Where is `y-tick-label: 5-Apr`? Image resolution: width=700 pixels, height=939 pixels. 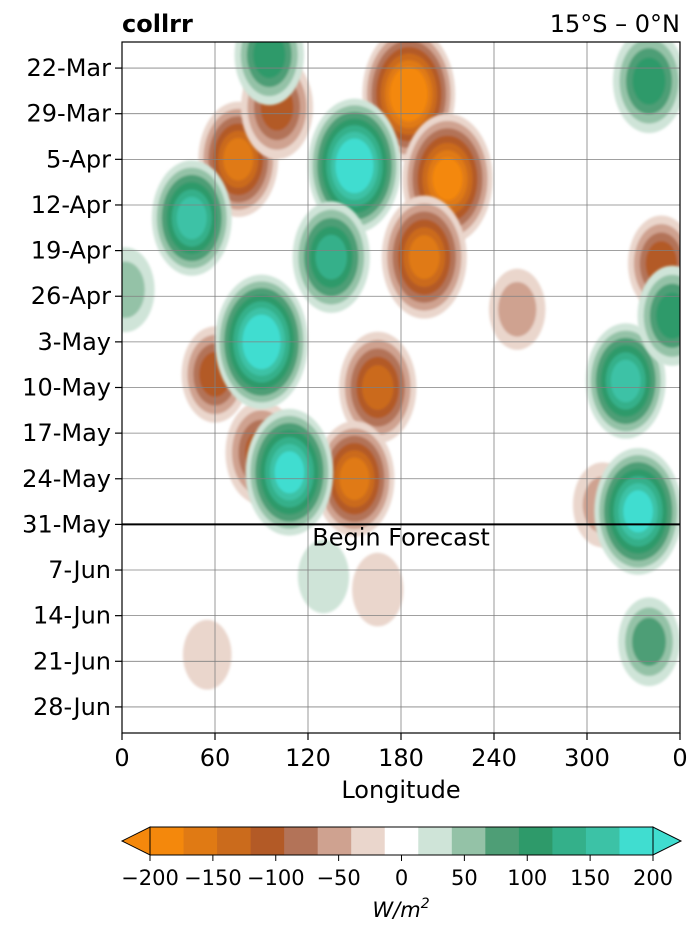
y-tick-label: 5-Apr is located at coordinates (78, 159).